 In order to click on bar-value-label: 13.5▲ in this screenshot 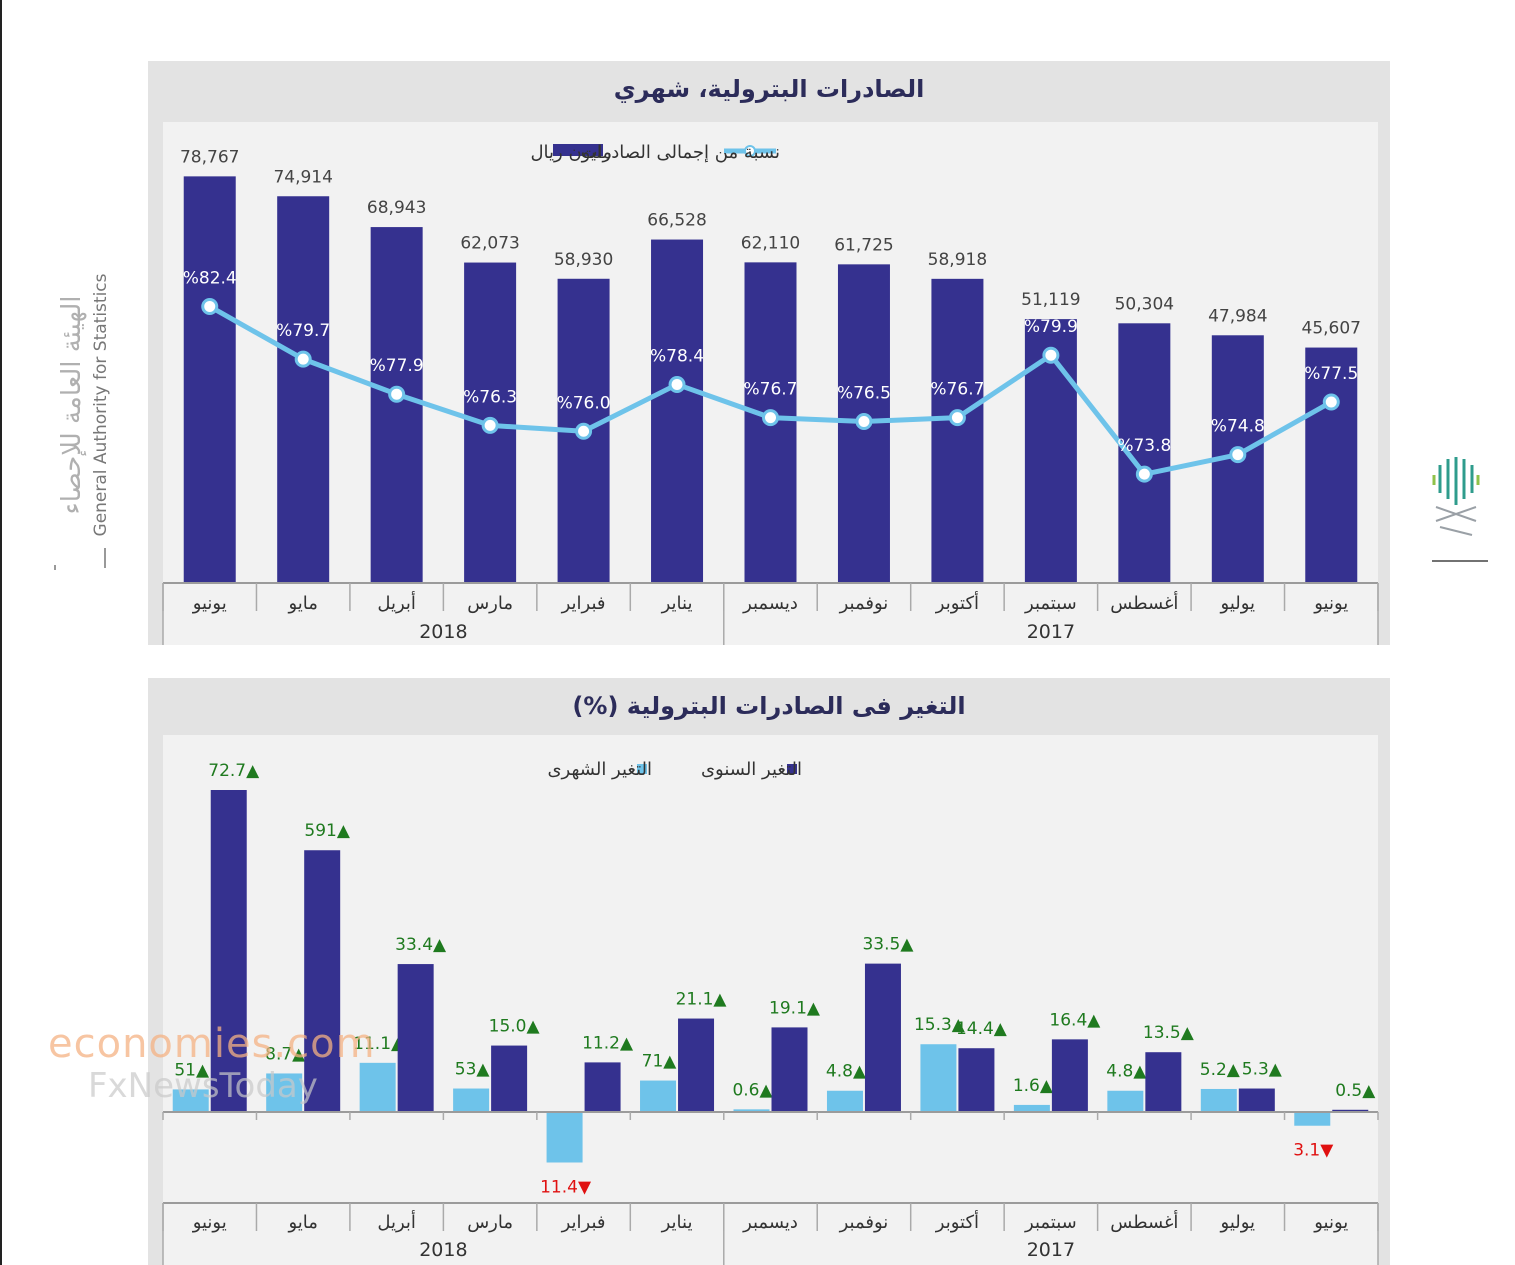, I will do `click(1169, 1033)`.